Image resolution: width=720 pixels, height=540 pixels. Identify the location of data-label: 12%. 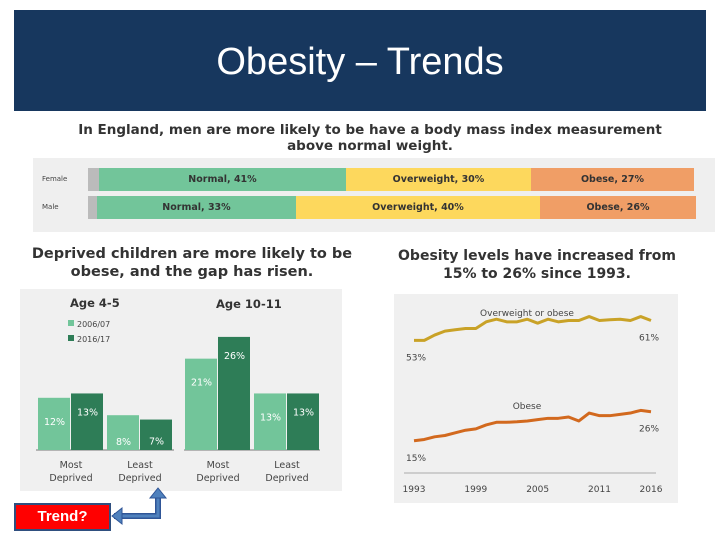
(54, 422).